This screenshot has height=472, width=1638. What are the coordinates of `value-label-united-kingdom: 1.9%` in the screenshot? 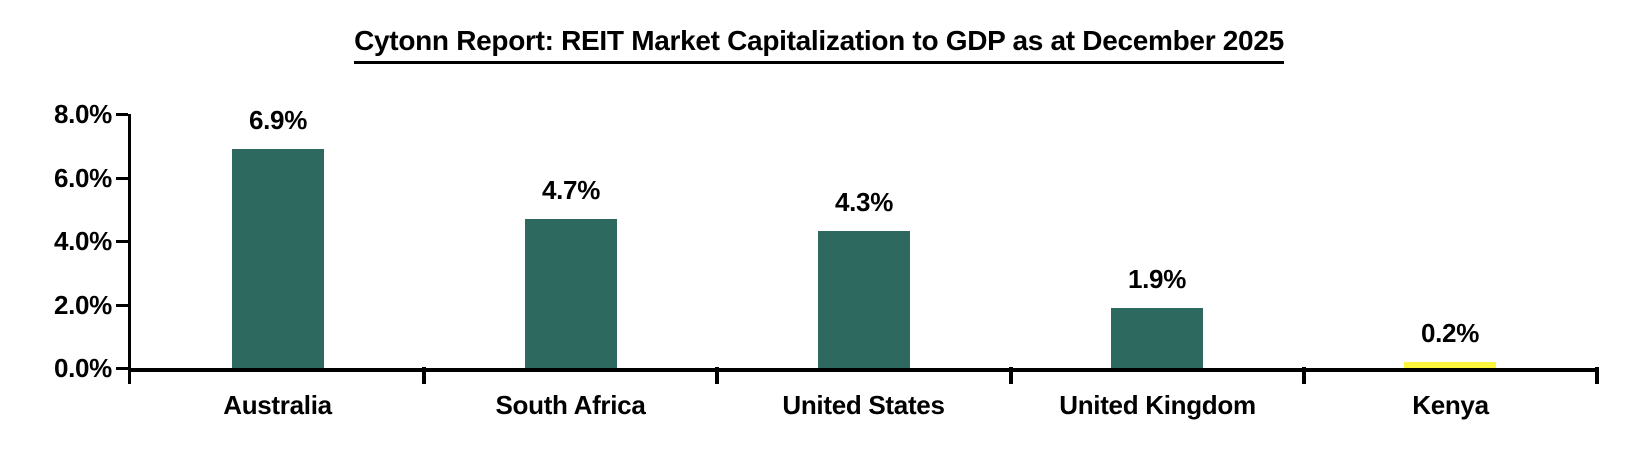 It's located at (1157, 279).